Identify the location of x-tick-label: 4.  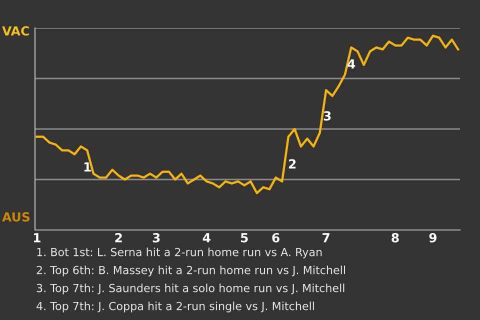
(206, 237).